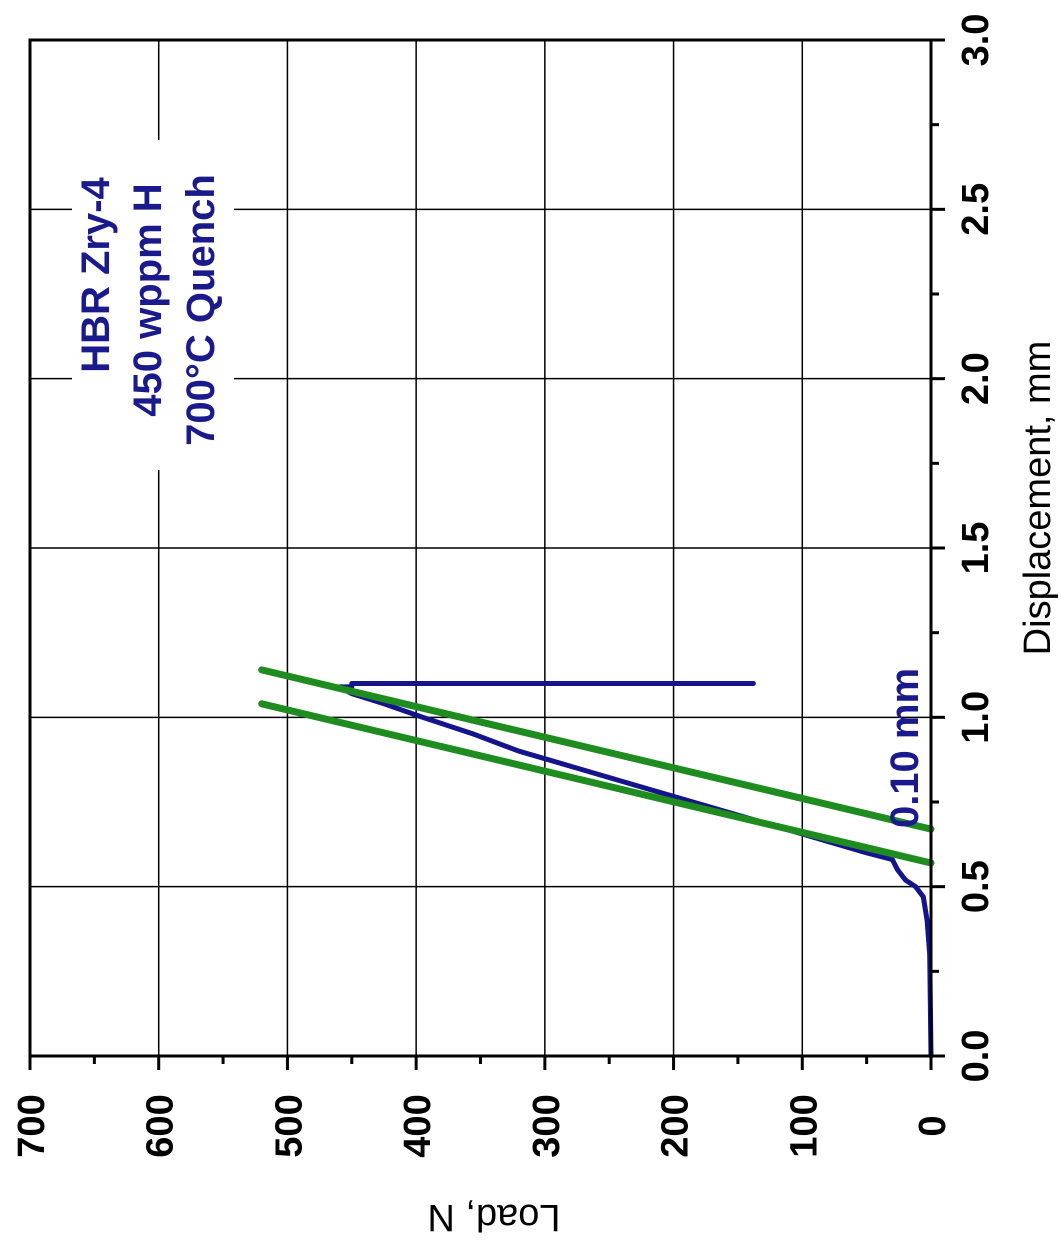 The width and height of the screenshot is (1061, 1253). I want to click on sample-label-background, so click(153, 305).